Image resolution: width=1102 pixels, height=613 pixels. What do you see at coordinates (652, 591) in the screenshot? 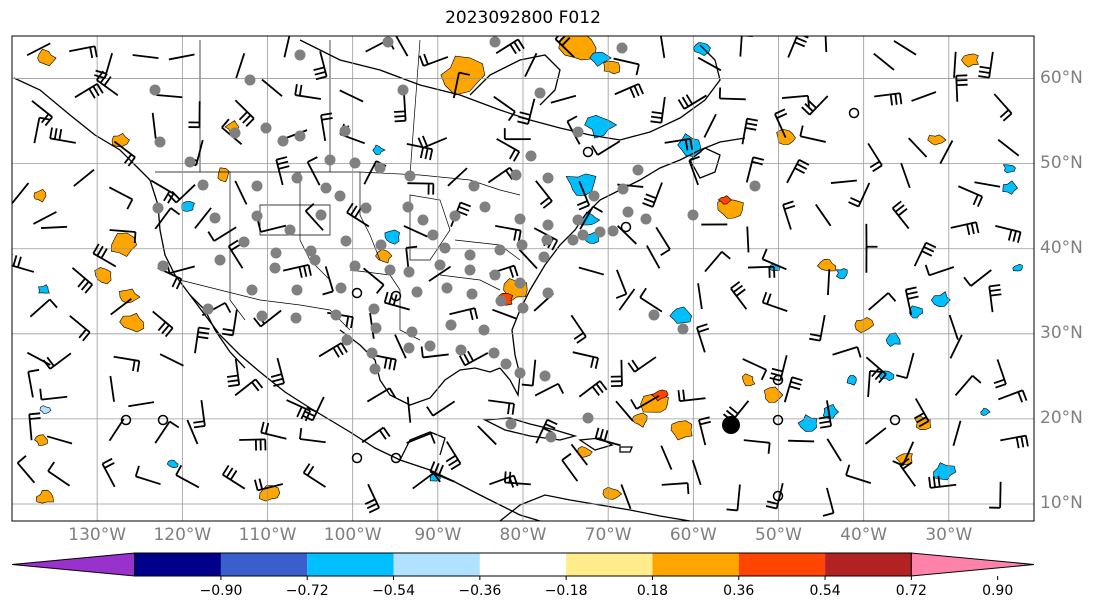
I see `colorbar-tick-label: 0.18` at bounding box center [652, 591].